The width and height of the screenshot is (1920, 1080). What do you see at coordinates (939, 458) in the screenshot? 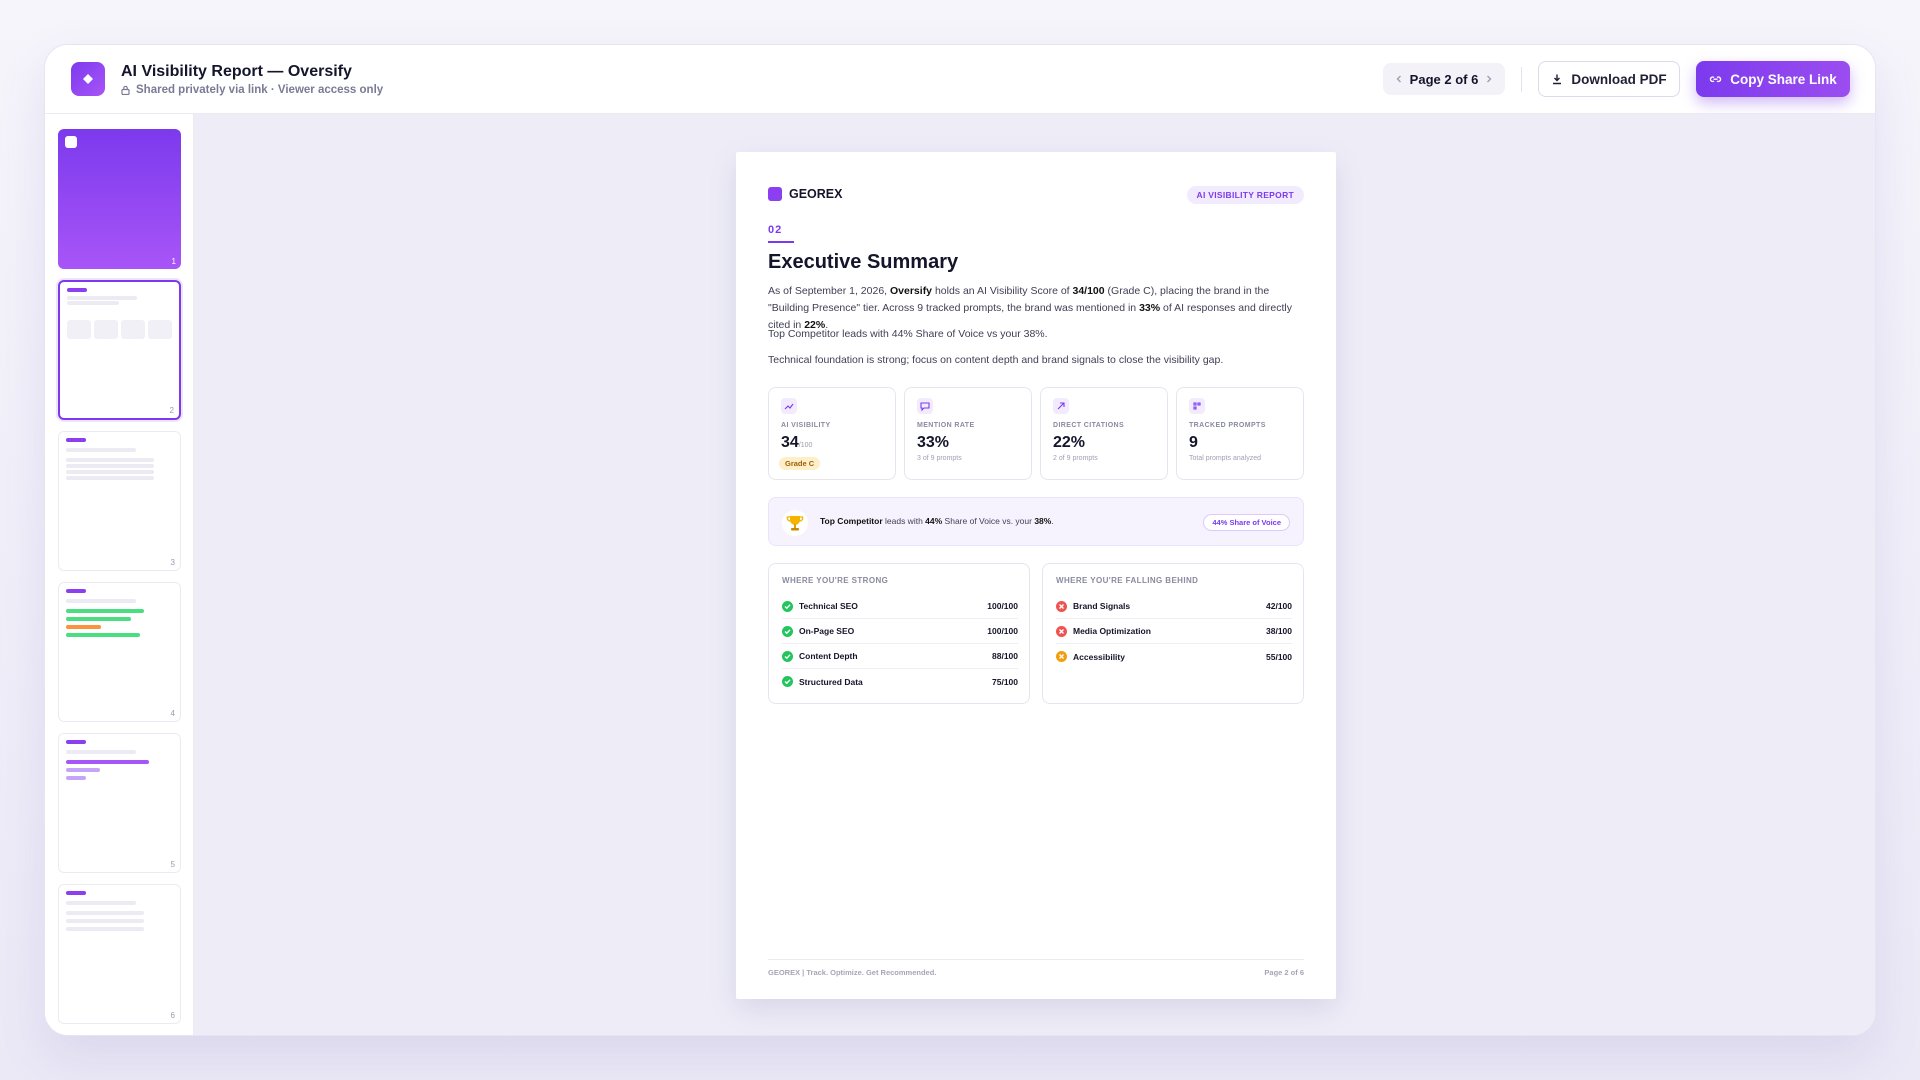
I see `stat-note: 3 of 9 prompts` at bounding box center [939, 458].